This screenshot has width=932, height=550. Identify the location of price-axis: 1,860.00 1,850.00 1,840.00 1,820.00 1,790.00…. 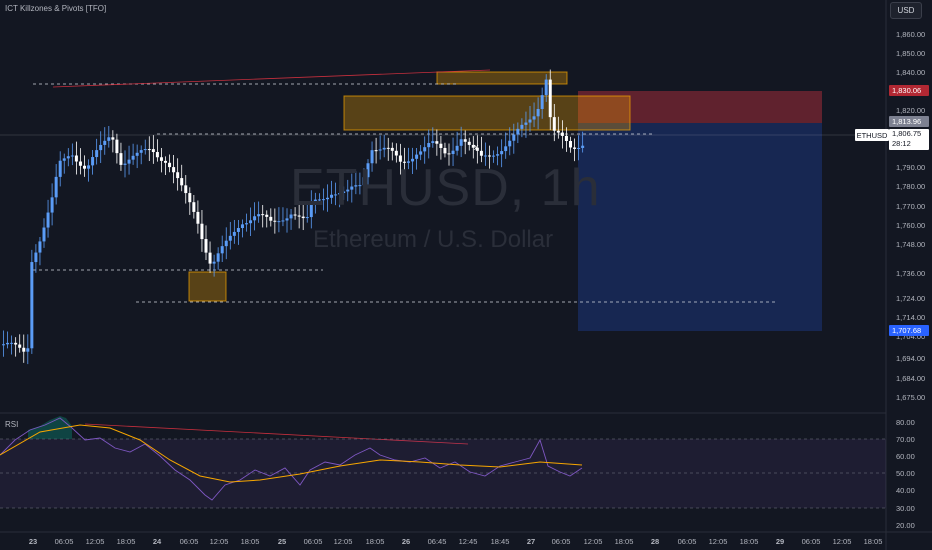
(910, 216).